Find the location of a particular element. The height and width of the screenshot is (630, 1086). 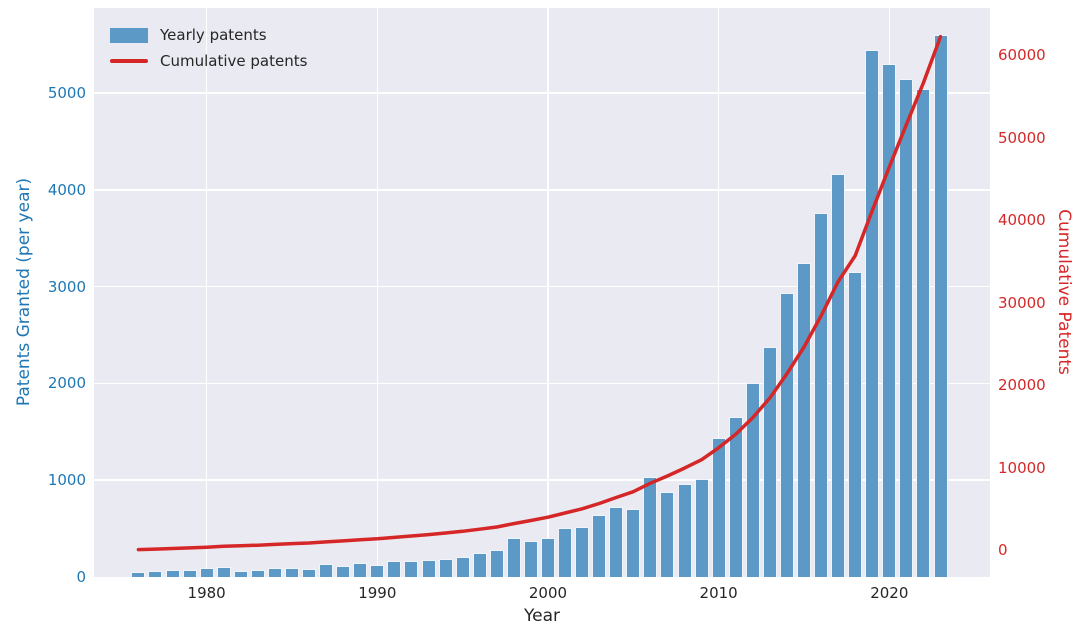

tick-label: 60000 is located at coordinates (1022, 55).